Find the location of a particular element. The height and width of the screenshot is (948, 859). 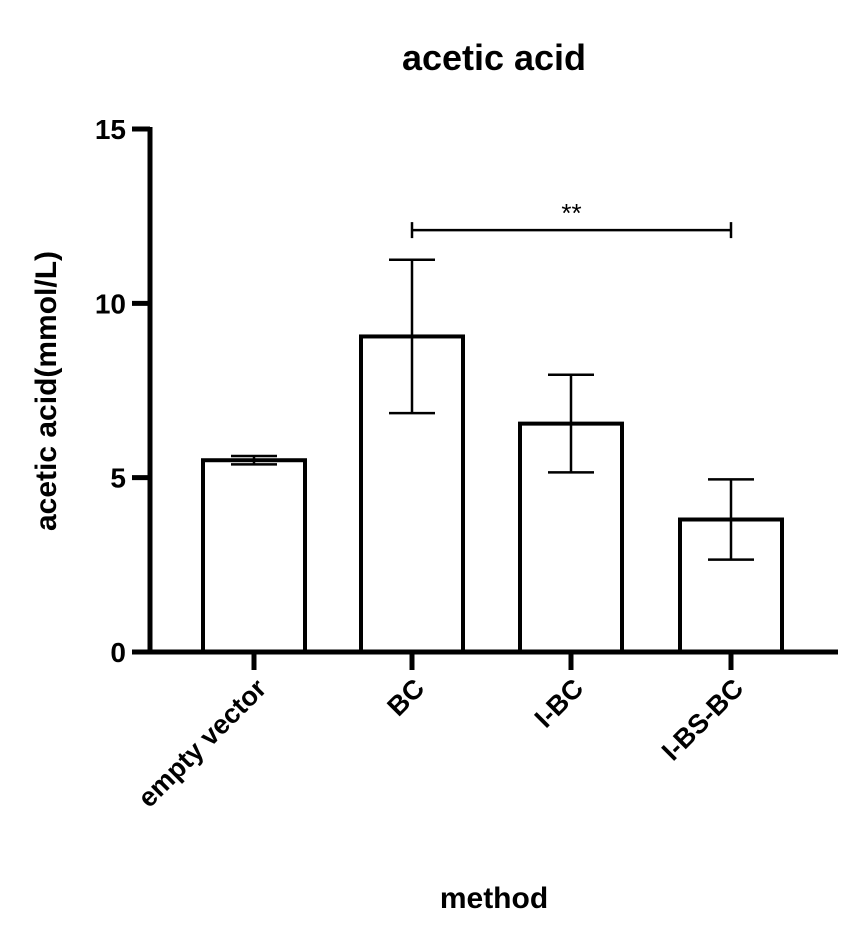

y-tick-label: 5 is located at coordinates (118, 478).